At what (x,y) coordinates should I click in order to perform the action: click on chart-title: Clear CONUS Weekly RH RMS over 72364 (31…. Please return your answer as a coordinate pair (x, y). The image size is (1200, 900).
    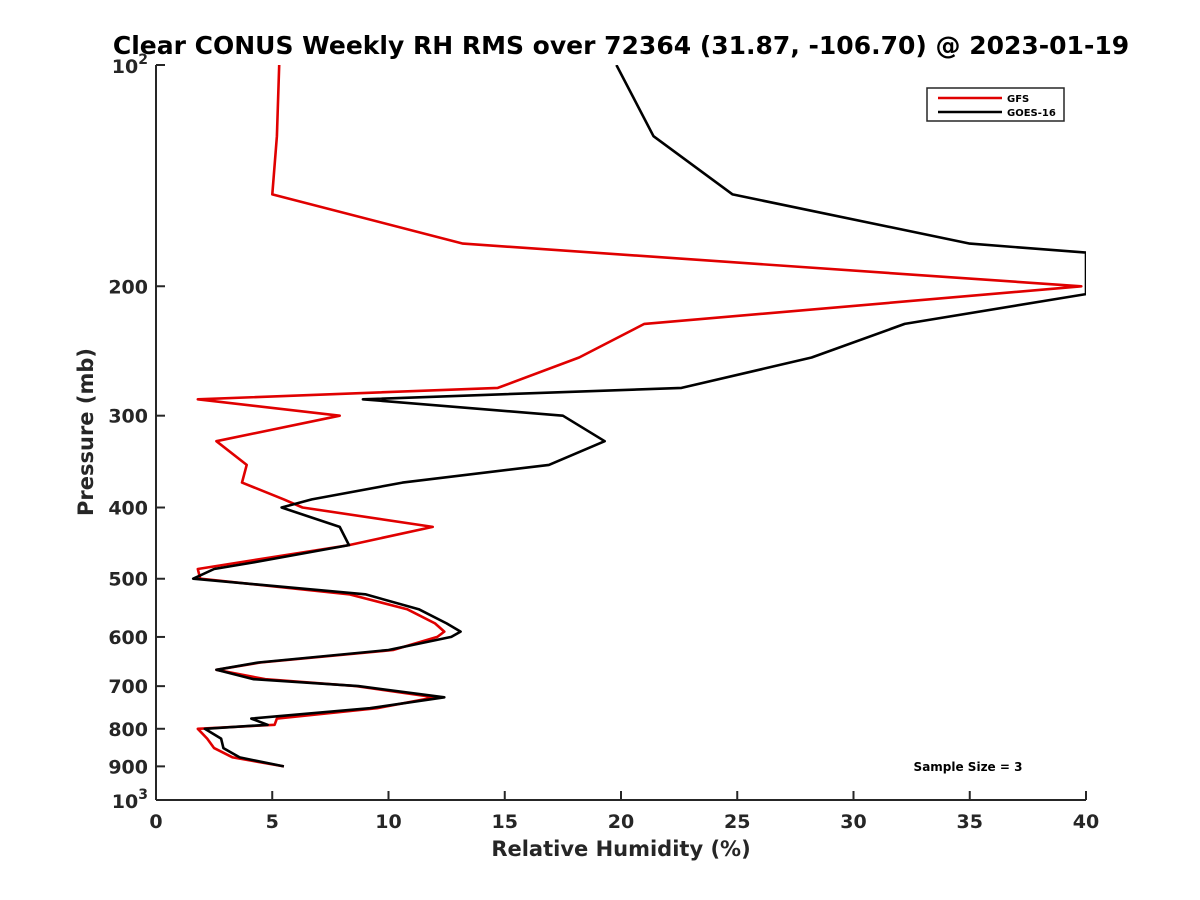
    Looking at the image, I should click on (621, 45).